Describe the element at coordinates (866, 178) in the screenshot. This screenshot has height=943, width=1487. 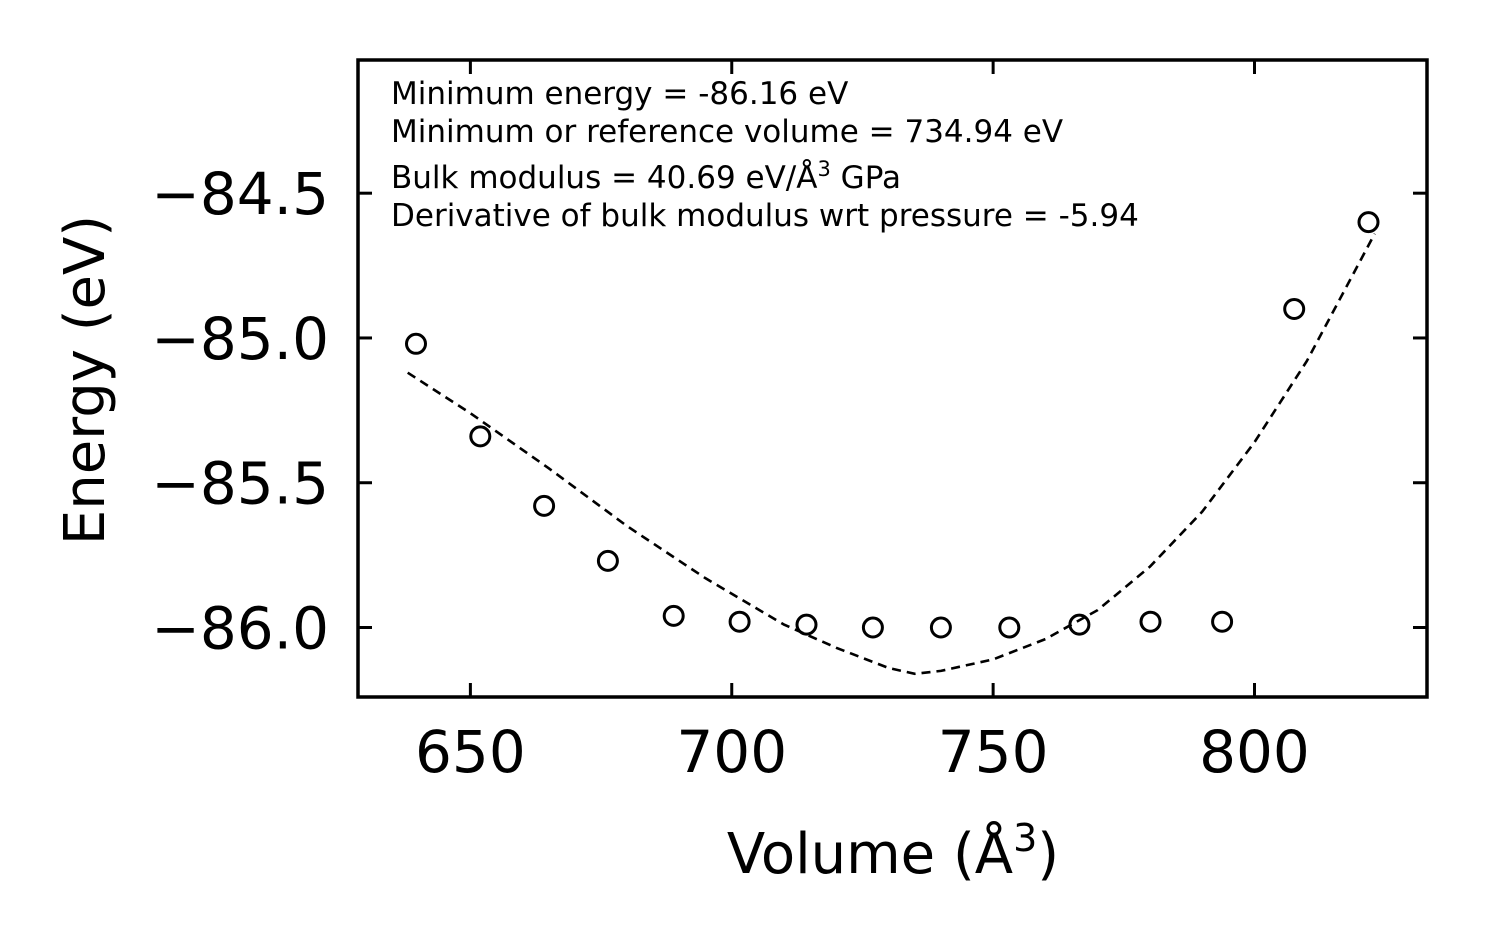
I see `annotation-bulk-modulus-unit: GPa` at that location.